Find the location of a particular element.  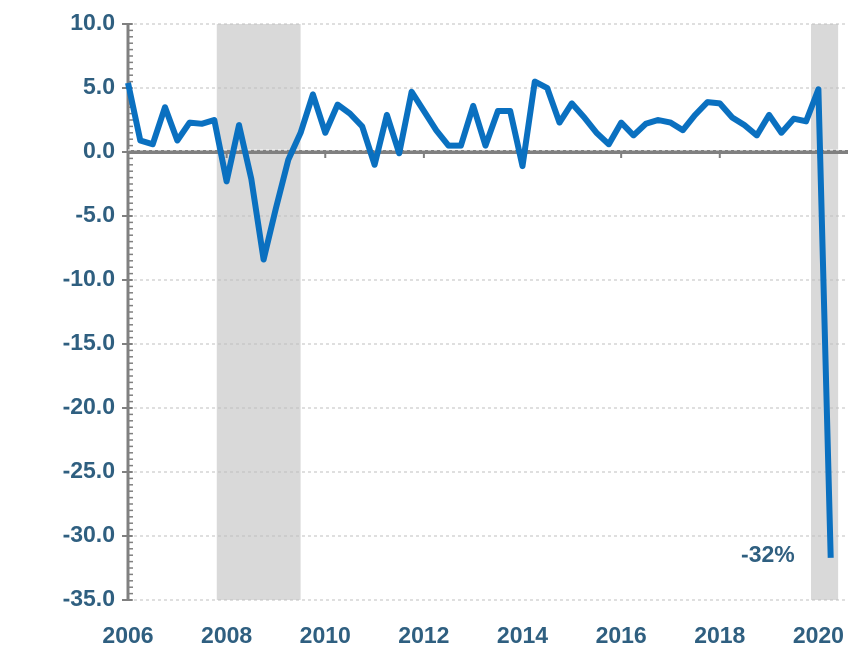

x-tick-label: 2006 is located at coordinates (127, 635).